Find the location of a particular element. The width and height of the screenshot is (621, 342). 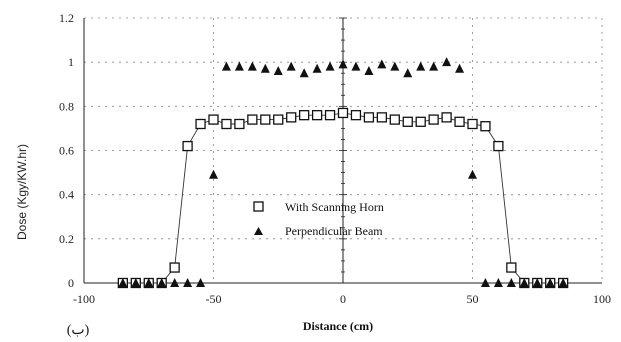

x-axis-label: Distance (cm) is located at coordinates (338, 326).